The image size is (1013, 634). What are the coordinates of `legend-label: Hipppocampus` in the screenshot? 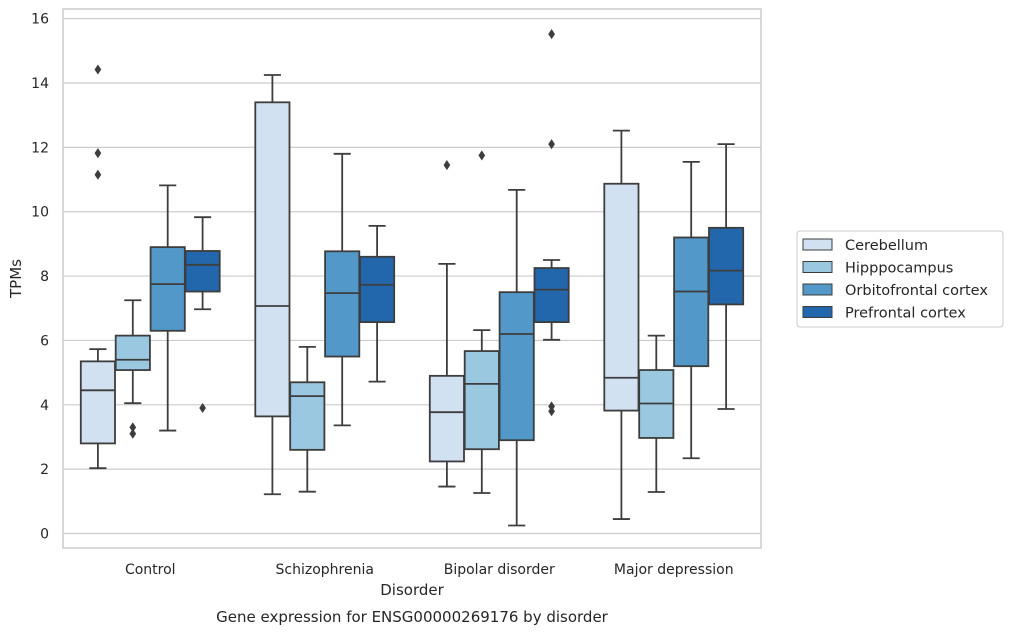 It's located at (899, 269).